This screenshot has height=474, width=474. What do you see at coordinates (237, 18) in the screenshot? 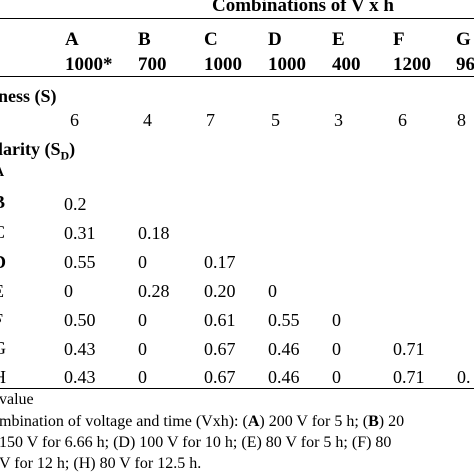
I see `header-rule` at bounding box center [237, 18].